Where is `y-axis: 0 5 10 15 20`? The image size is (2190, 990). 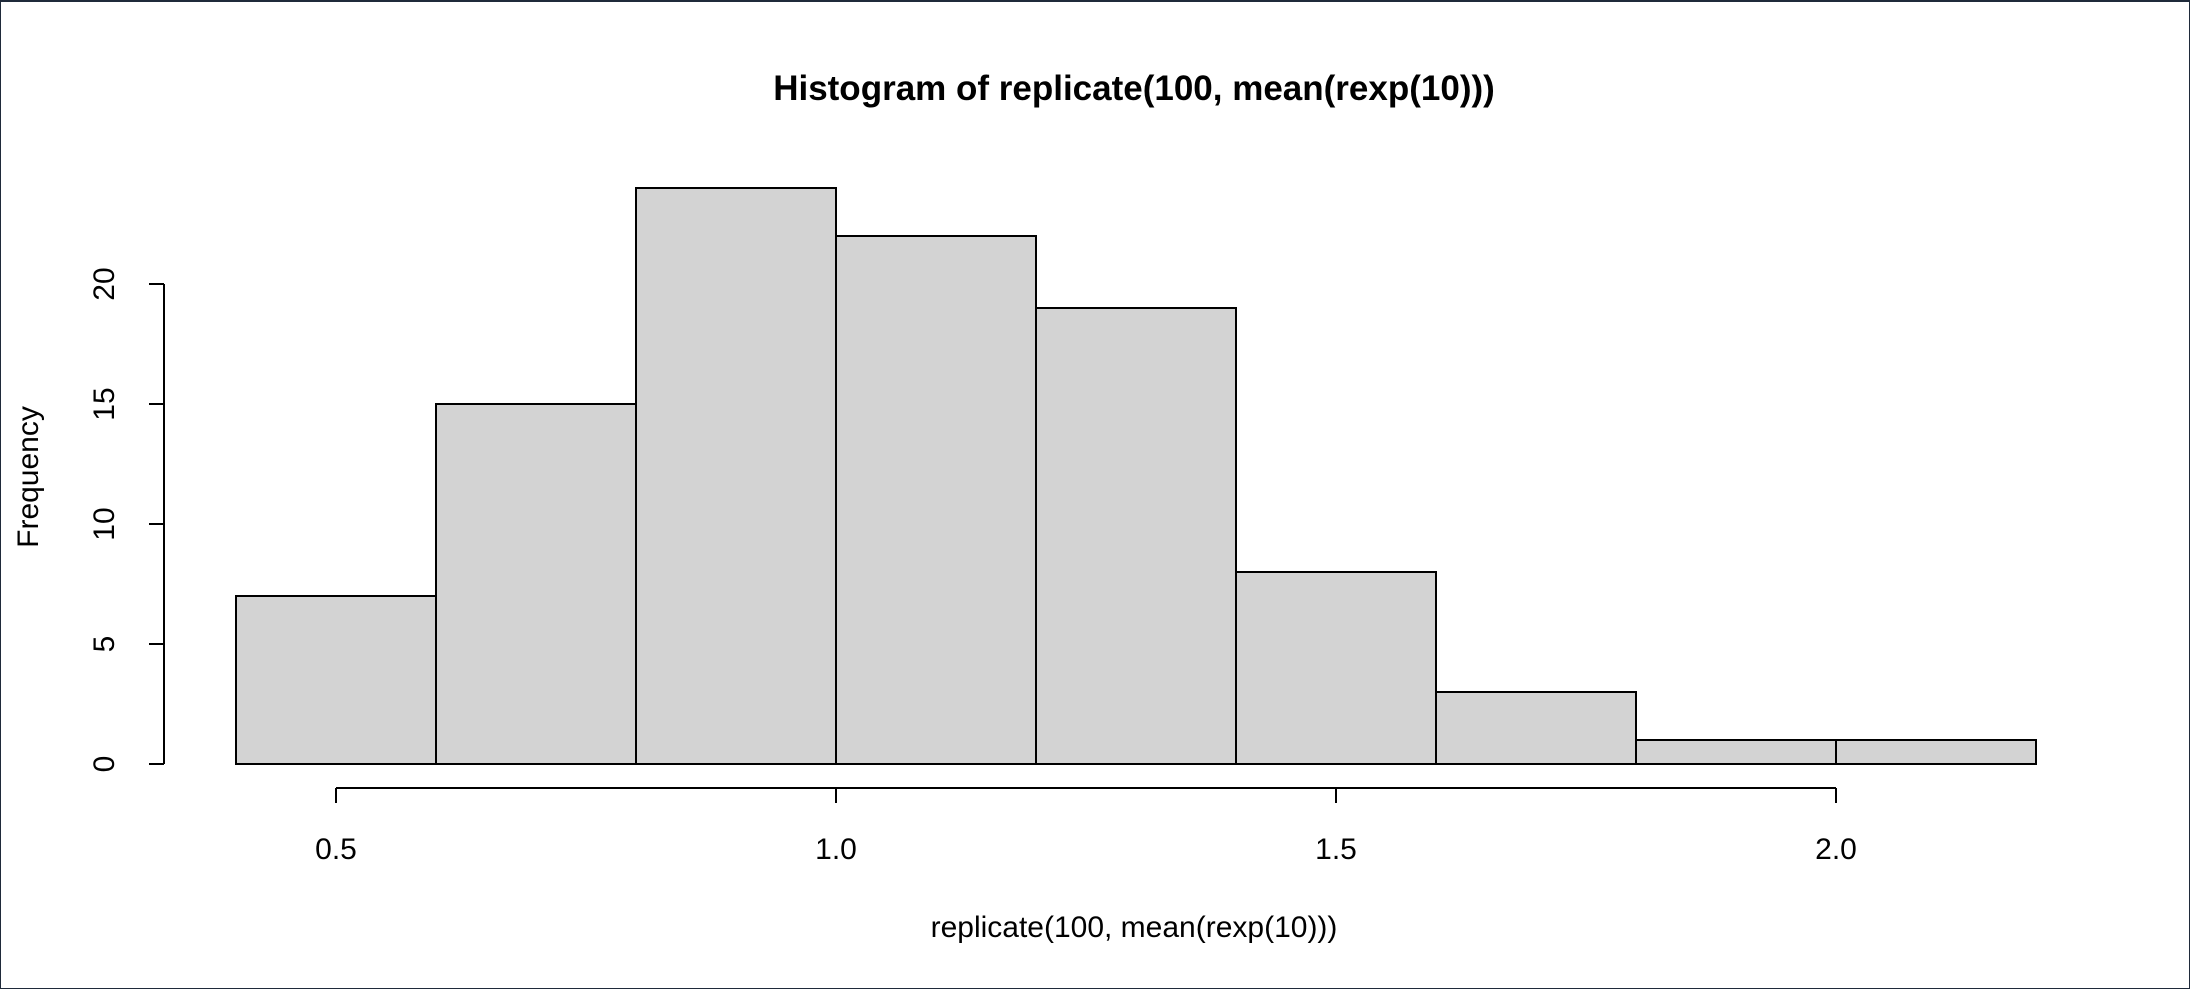 y-axis: 0 5 10 15 20 is located at coordinates (126, 520).